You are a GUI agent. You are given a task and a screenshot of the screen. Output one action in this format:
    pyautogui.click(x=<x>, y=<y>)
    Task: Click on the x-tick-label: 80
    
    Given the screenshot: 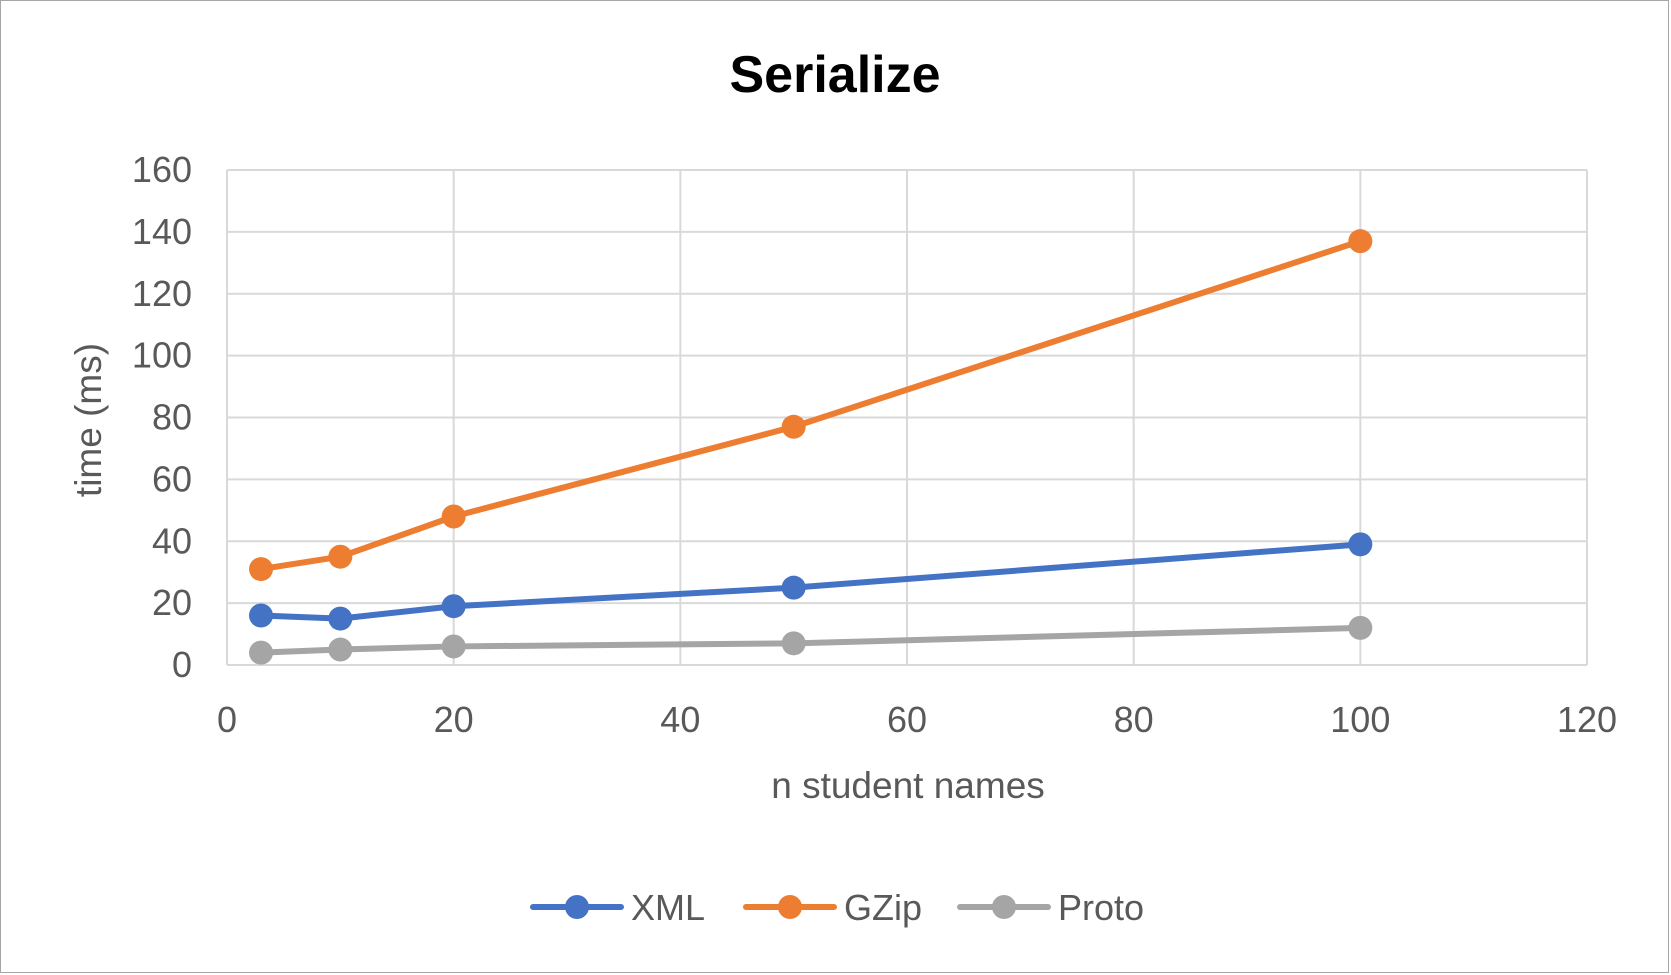 What is the action you would take?
    pyautogui.click(x=1134, y=719)
    